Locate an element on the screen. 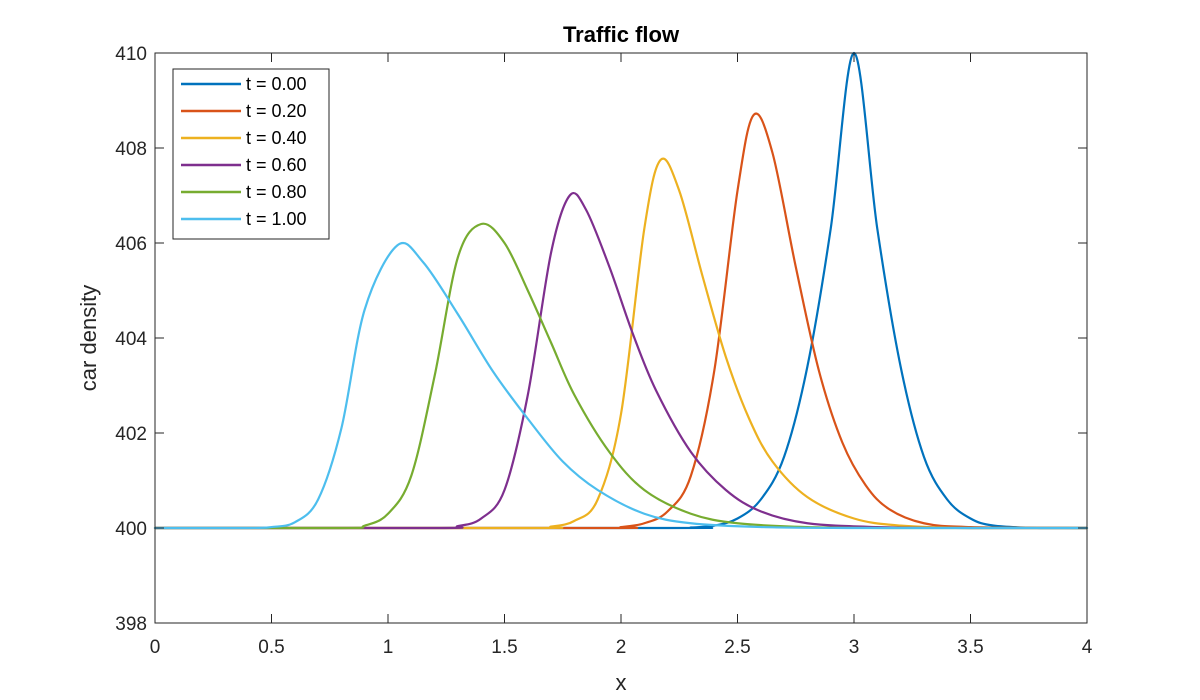 The width and height of the screenshot is (1200, 700). legend-label: t = 0.80 is located at coordinates (276, 192).